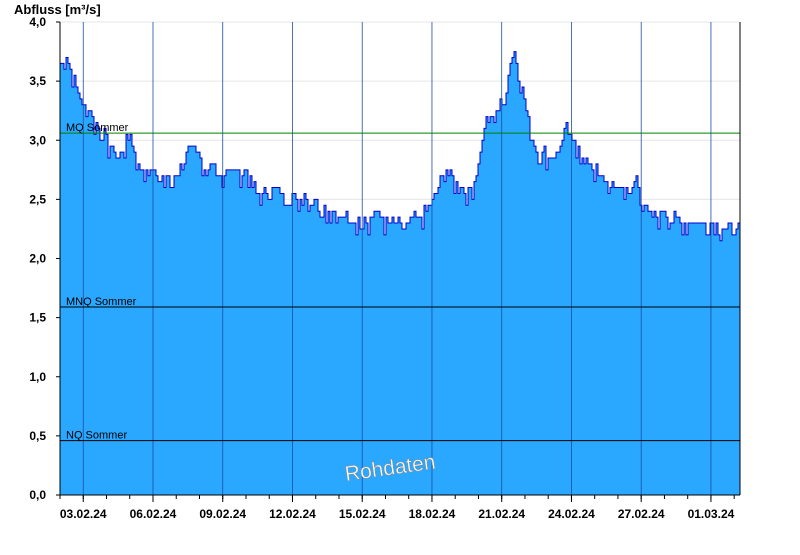 The image size is (800, 555). I want to click on reference-line-label: MNQ Sommer, so click(101, 302).